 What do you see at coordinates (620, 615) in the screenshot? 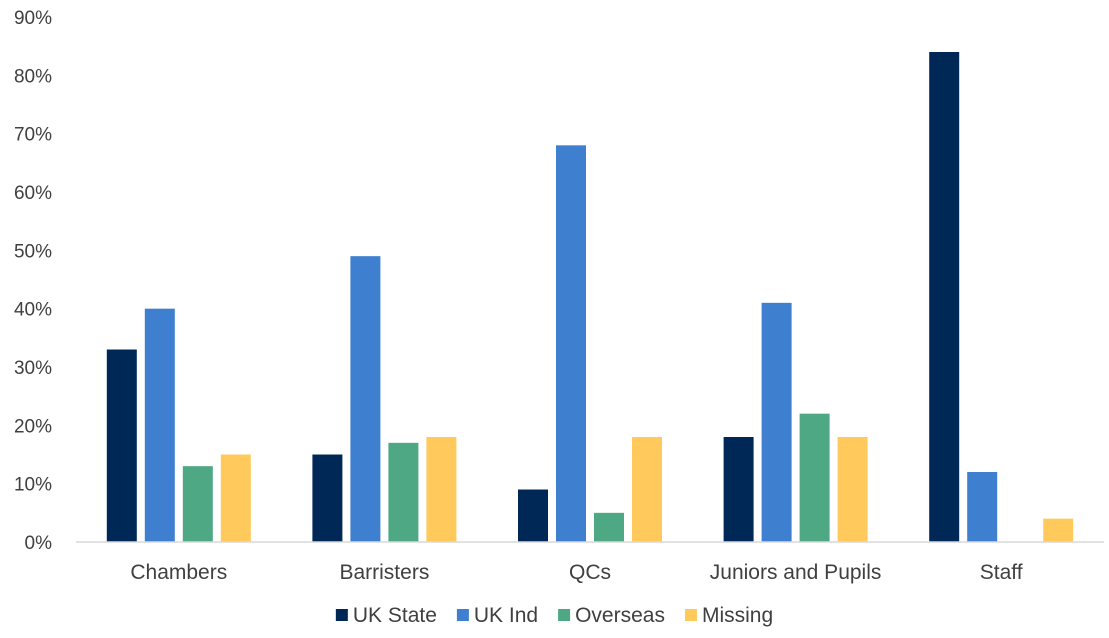
I see `legend-label: Overseas` at bounding box center [620, 615].